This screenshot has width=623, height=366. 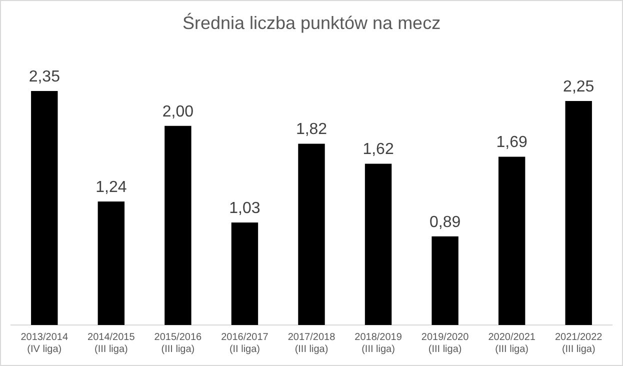 What do you see at coordinates (578, 87) in the screenshot?
I see `data-label: 2,25` at bounding box center [578, 87].